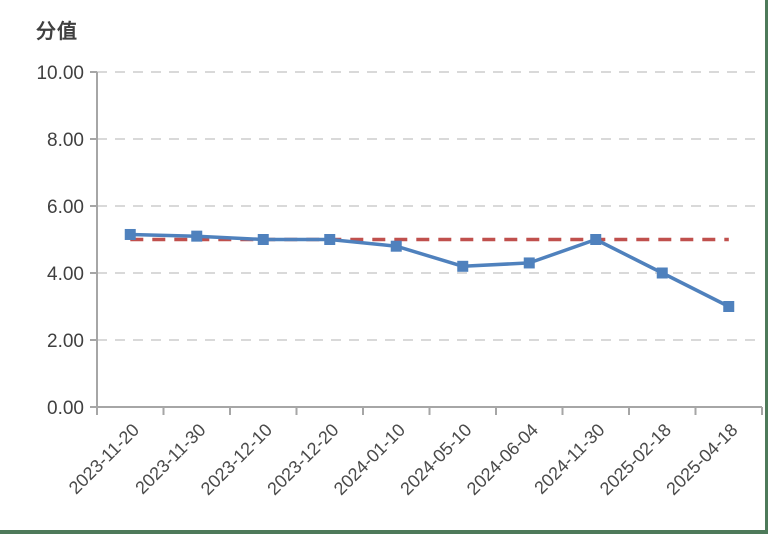 The height and width of the screenshot is (534, 768). What do you see at coordinates (60, 73) in the screenshot?
I see `y-tick-label: 10.00` at bounding box center [60, 73].